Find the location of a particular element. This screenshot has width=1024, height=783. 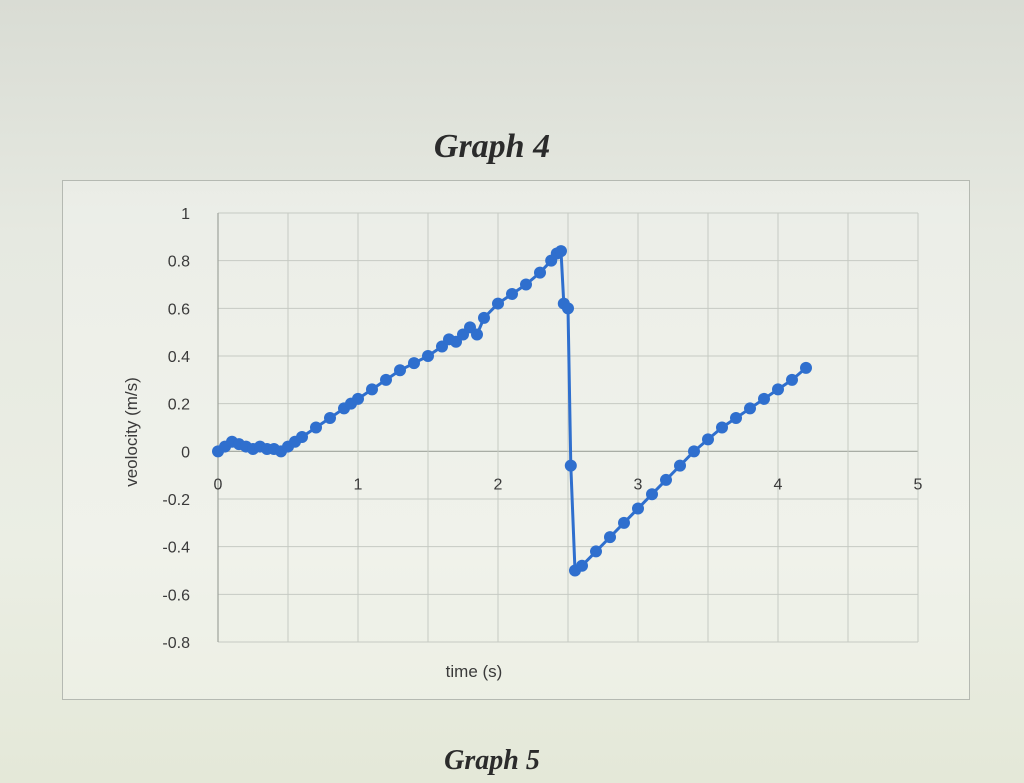

x-tick-label: 2 is located at coordinates (498, 484).